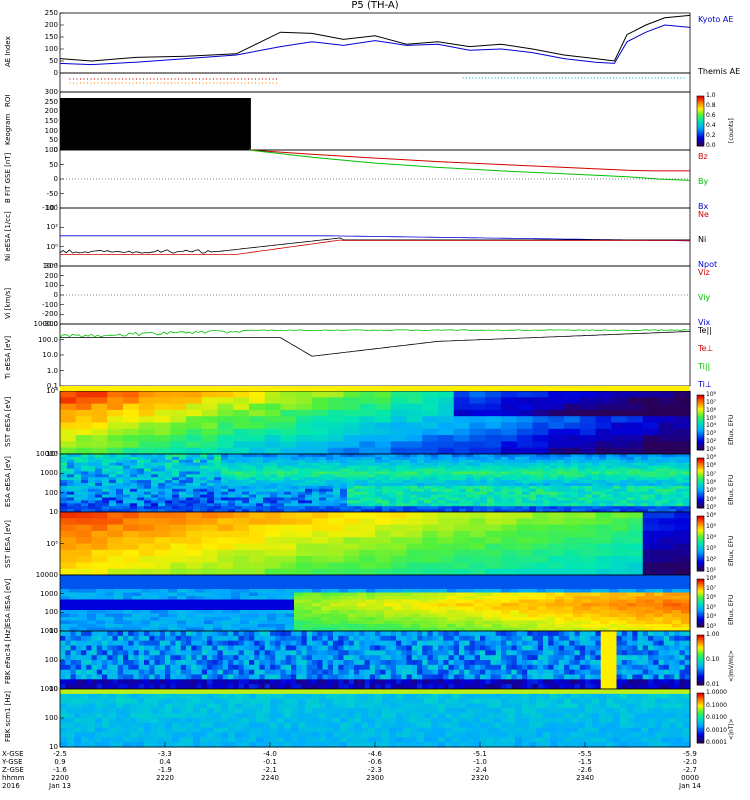  I want to click on panel-frame-roi, so click(375, 82).